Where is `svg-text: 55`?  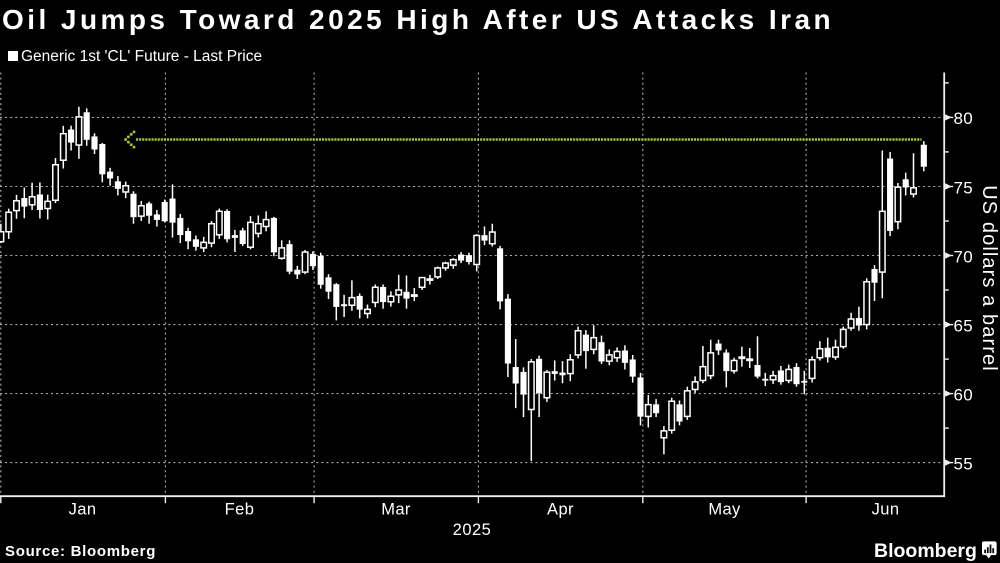 svg-text: 55 is located at coordinates (964, 463).